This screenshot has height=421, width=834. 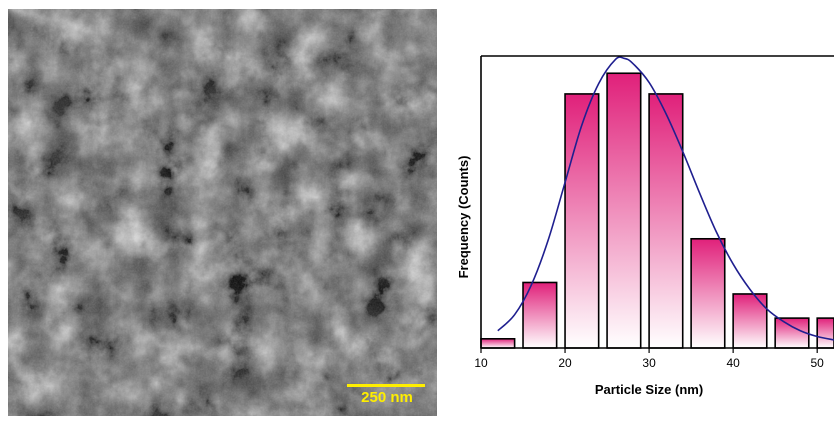 I want to click on x-tick-label: 20, so click(x=565, y=363).